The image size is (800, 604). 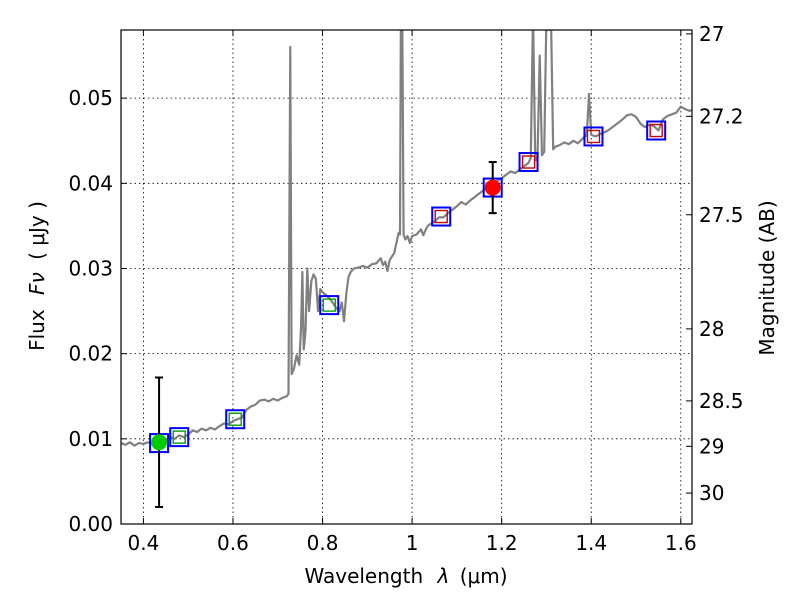 I want to click on y-tick-label: 0.05, so click(x=90, y=98).